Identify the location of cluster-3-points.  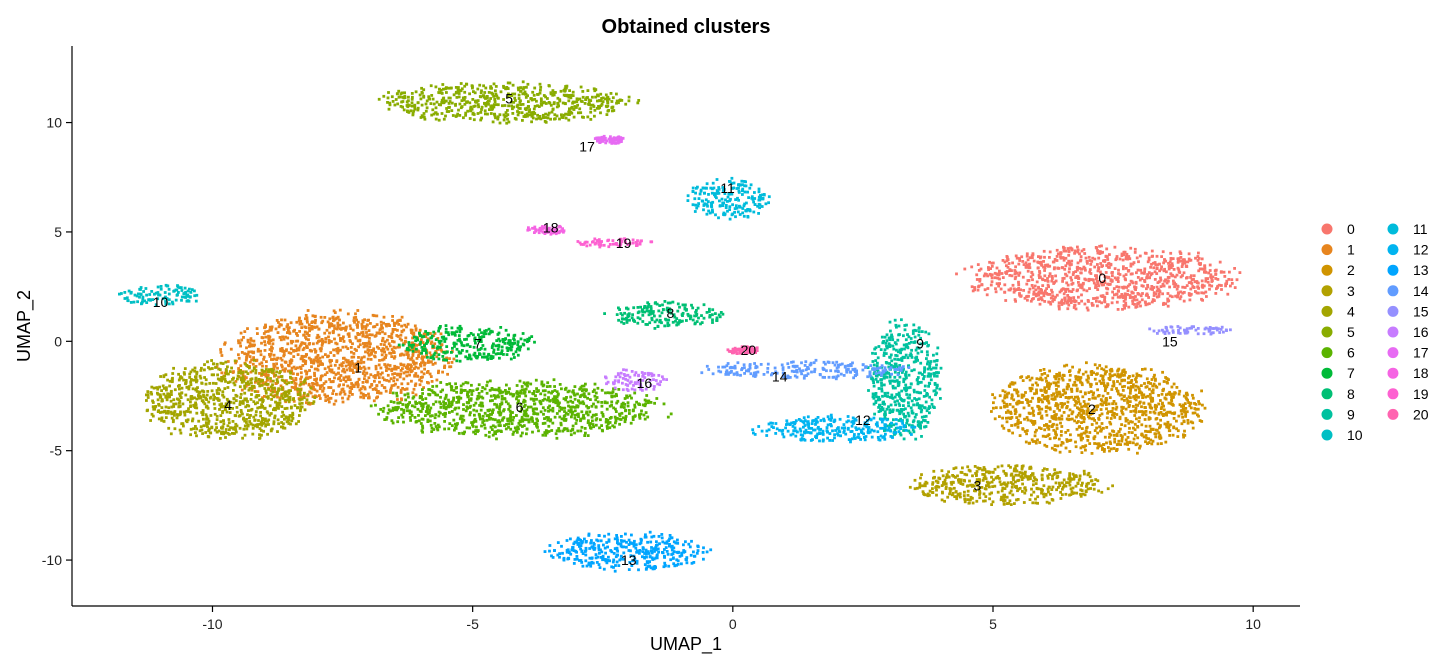
(1011, 485).